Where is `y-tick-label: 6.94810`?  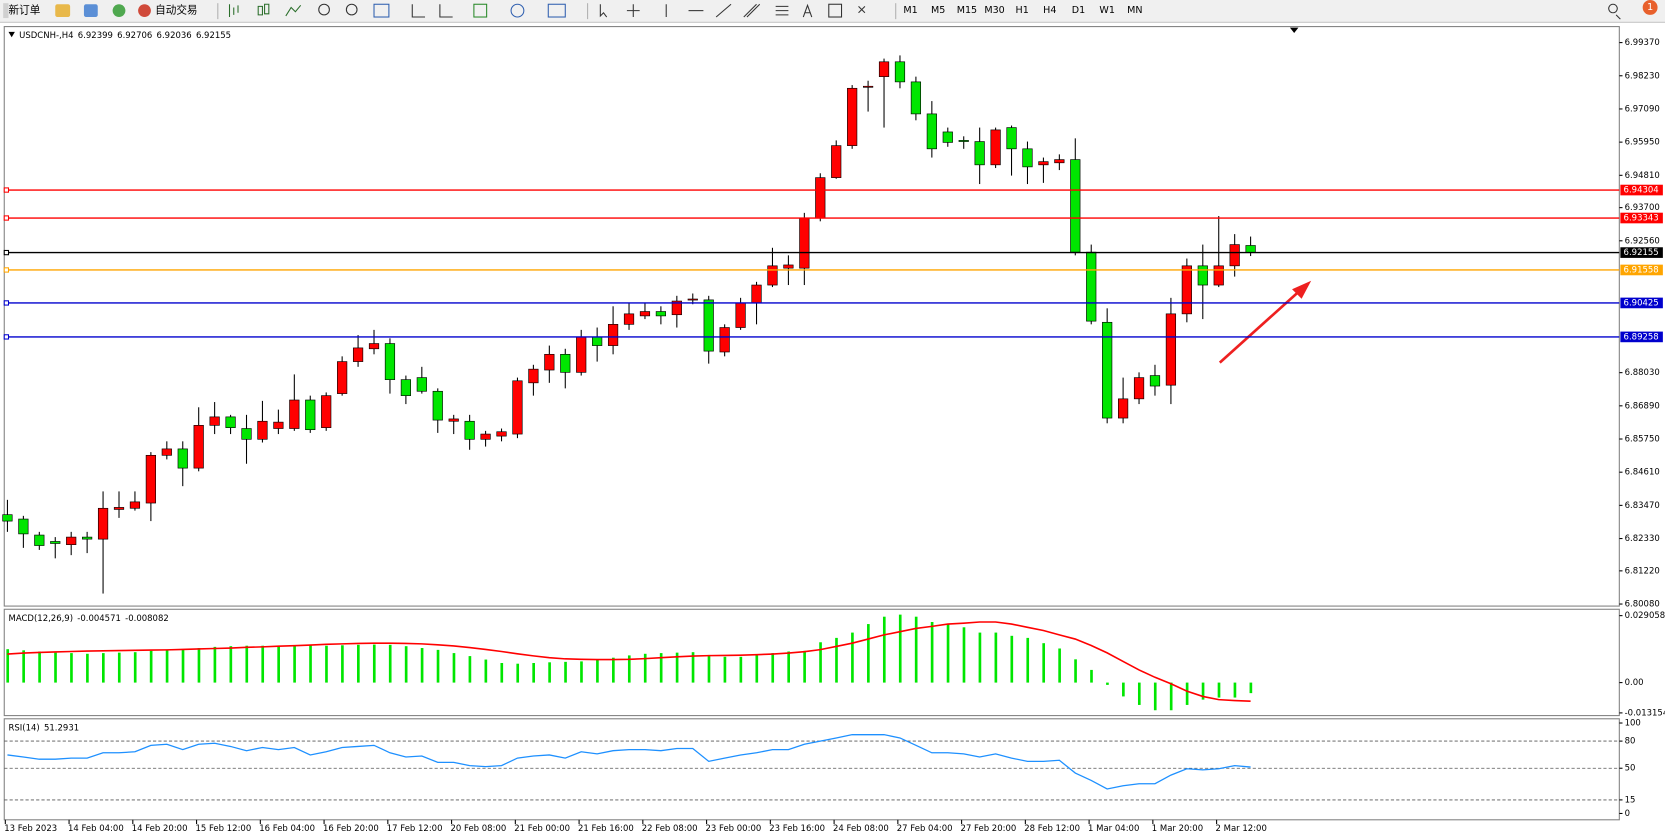
y-tick-label: 6.94810 is located at coordinates (1642, 176).